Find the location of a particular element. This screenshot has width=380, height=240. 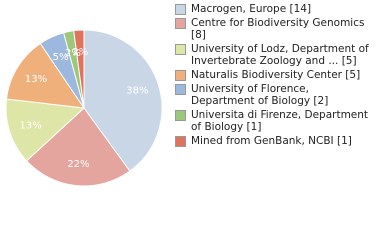

legend-item: Mined from GenBank, NCBI [1] is located at coordinates (275, 141).